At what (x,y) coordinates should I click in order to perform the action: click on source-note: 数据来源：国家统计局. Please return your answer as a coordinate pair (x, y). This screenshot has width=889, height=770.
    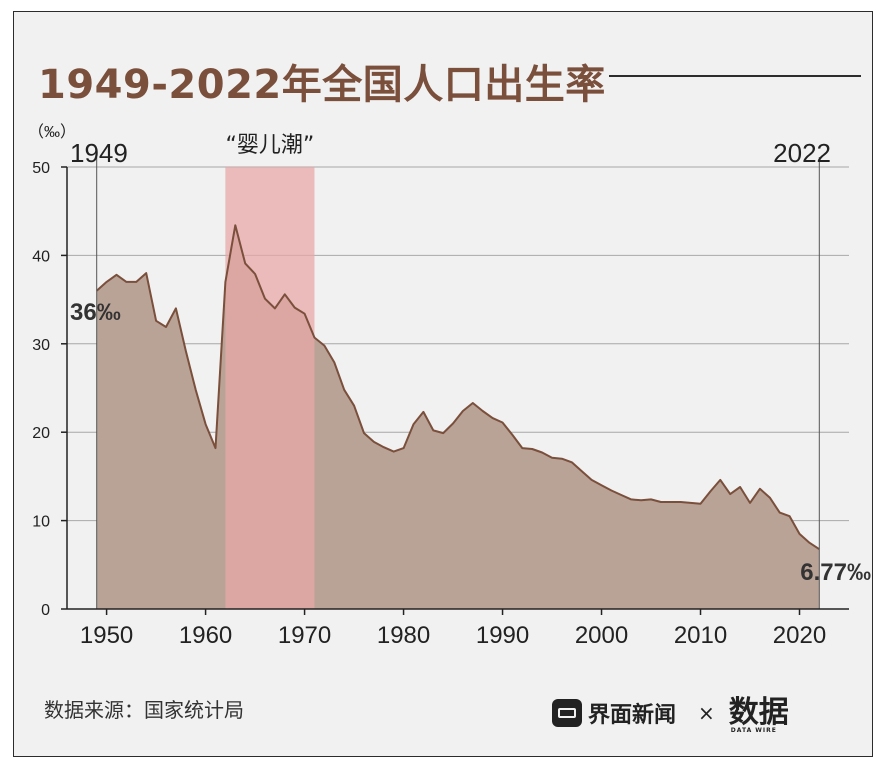
    Looking at the image, I should click on (144, 710).